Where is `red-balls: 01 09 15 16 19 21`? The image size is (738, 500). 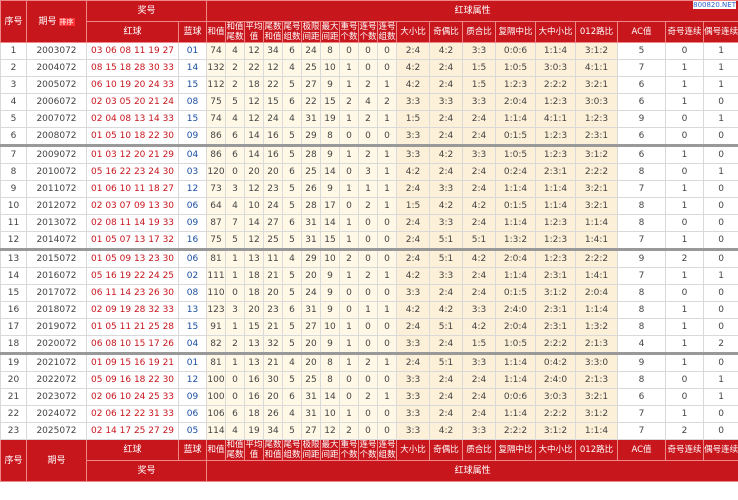
red-balls: 01 09 15 16 19 21 is located at coordinates (132, 362).